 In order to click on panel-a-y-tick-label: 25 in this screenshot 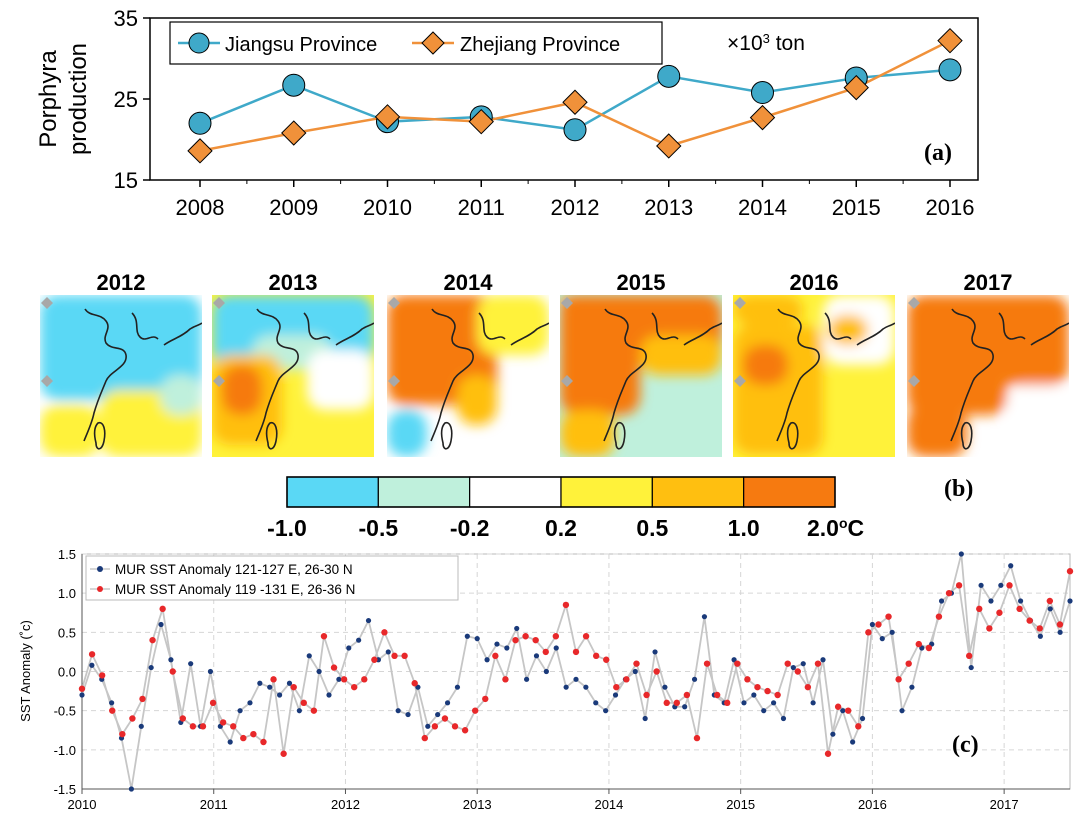, I will do `click(126, 99)`.